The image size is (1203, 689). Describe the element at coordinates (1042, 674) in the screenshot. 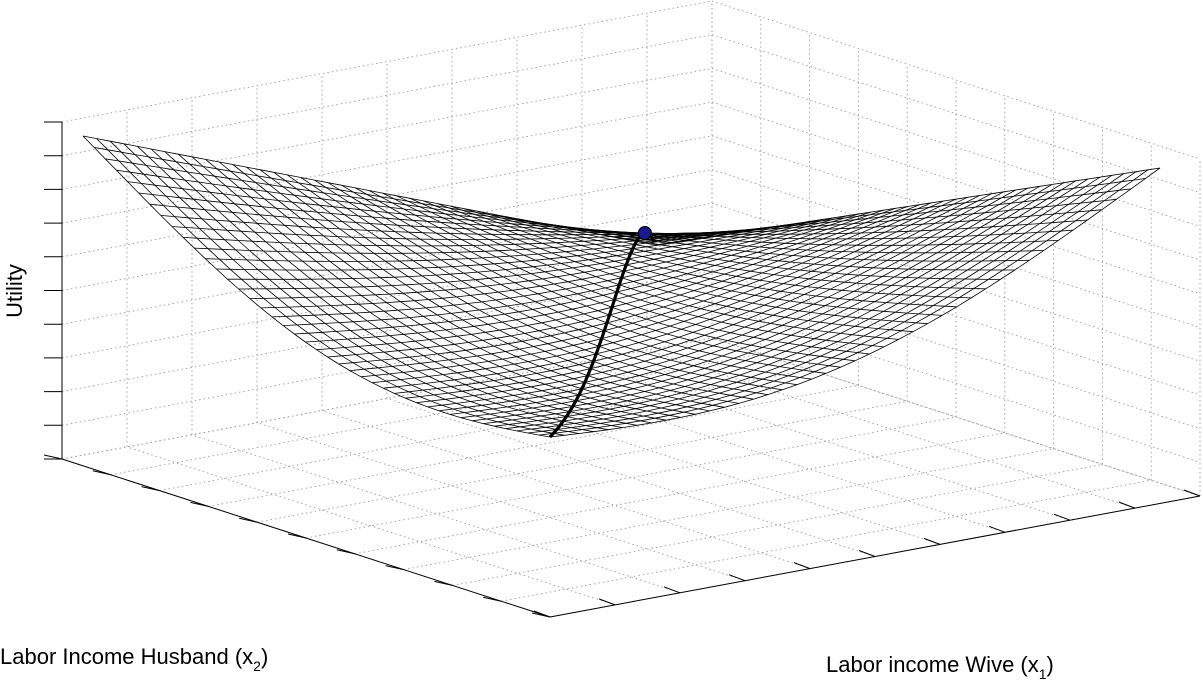

I see `x1-axis-label-subscript: 1` at that location.